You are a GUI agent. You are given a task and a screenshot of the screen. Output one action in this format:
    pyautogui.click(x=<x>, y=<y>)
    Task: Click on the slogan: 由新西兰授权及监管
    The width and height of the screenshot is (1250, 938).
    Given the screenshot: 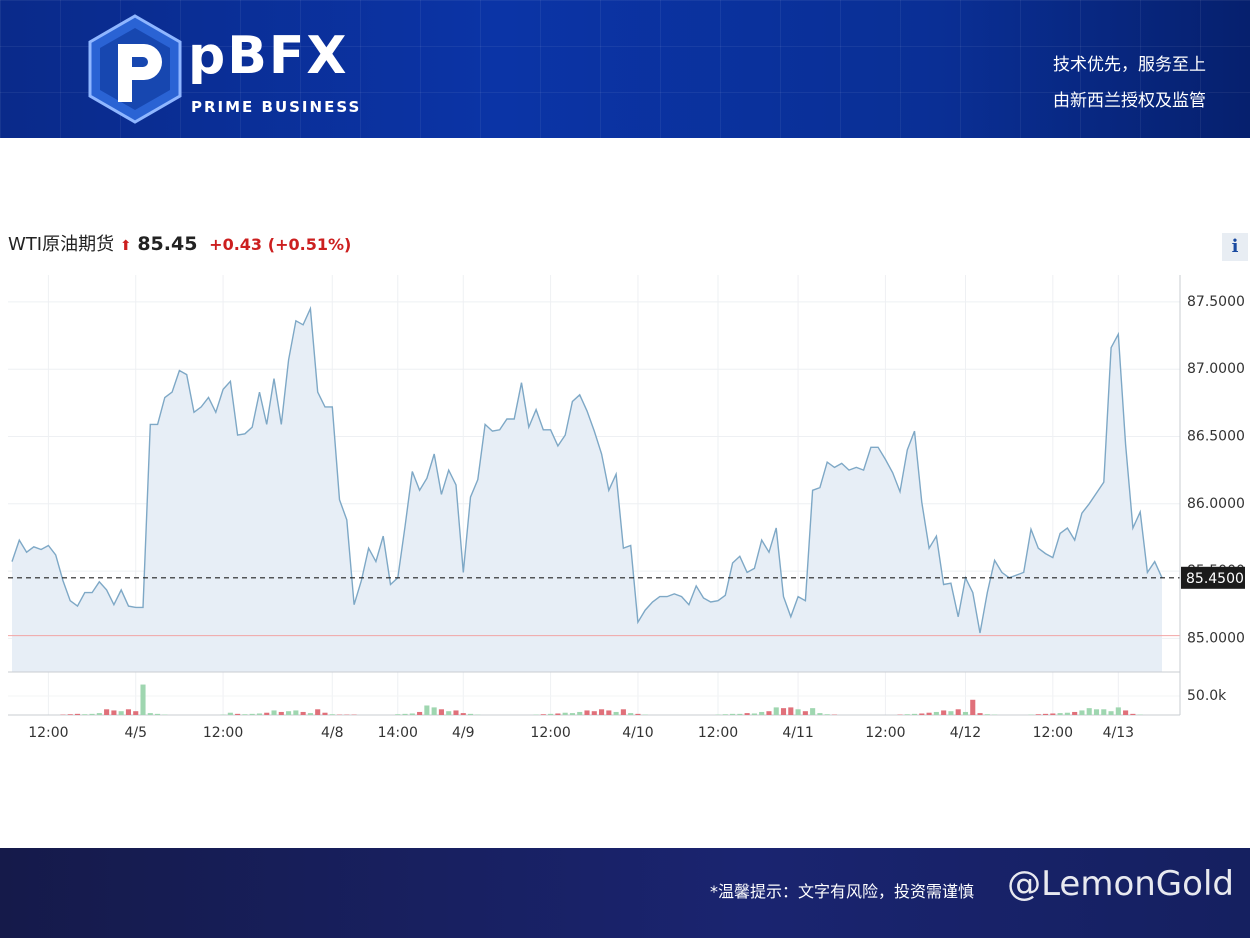 What is the action you would take?
    pyautogui.click(x=1129, y=101)
    